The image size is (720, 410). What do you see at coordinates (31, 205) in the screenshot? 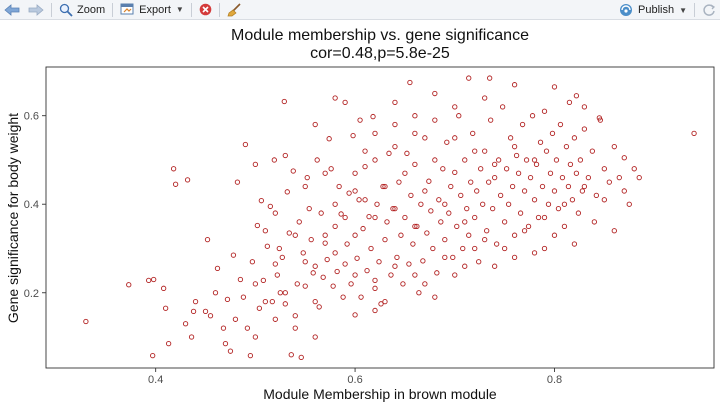
I see `y-tick-label: 0.4` at bounding box center [31, 205].